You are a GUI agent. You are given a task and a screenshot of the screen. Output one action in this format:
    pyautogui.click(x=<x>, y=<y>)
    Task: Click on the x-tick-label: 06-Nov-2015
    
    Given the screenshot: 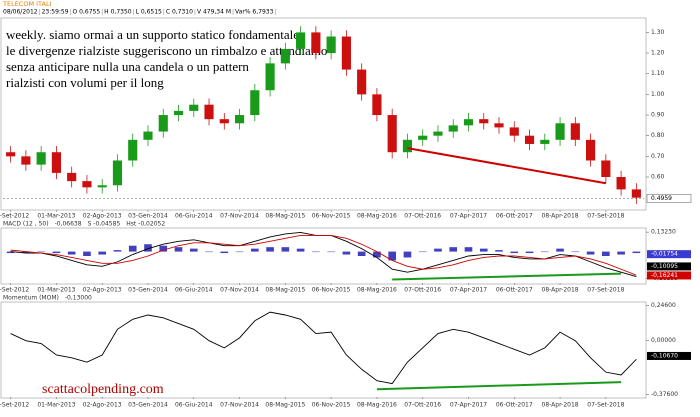 What is the action you would take?
    pyautogui.click(x=331, y=405)
    